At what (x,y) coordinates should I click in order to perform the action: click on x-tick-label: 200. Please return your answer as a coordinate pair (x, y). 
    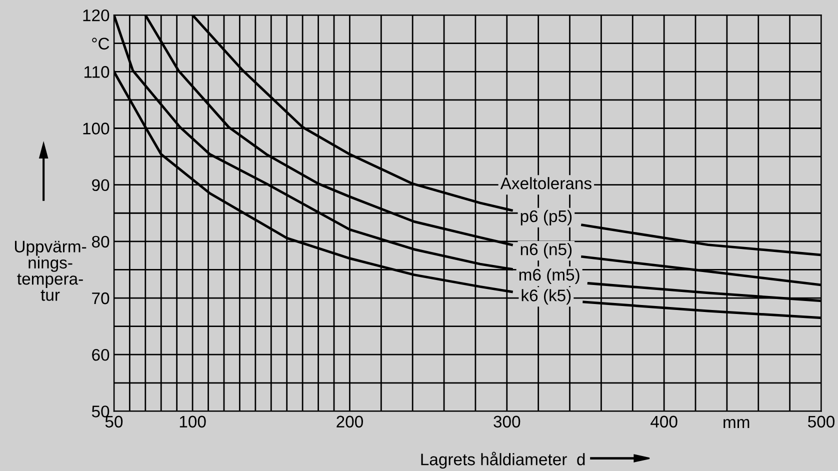
    Looking at the image, I should click on (349, 422).